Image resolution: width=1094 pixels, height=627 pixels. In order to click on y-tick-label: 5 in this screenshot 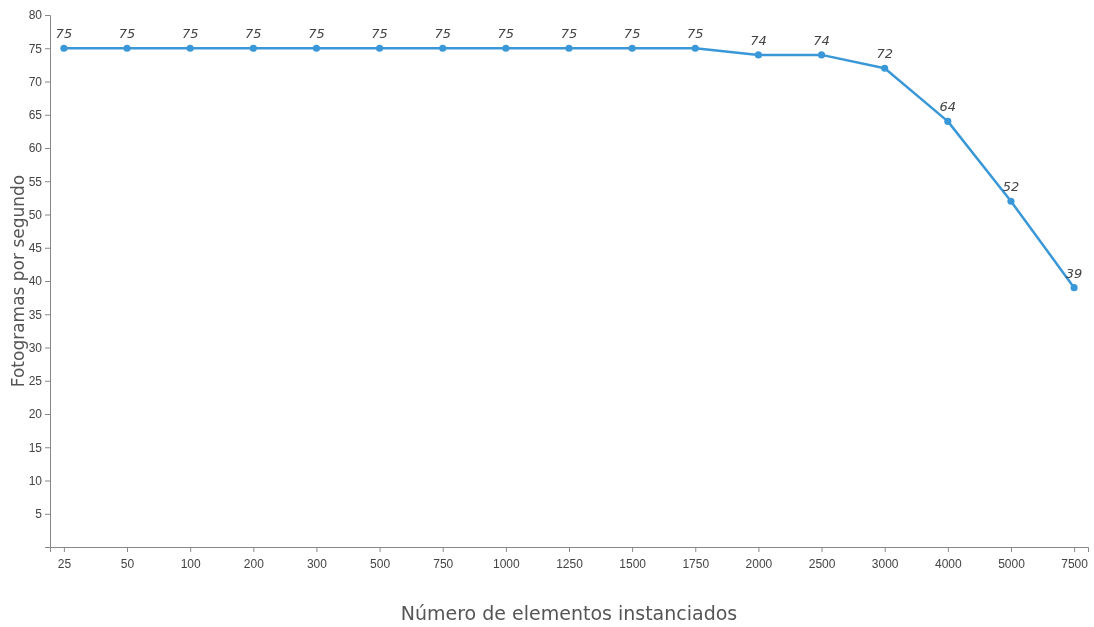, I will do `click(39, 514)`.